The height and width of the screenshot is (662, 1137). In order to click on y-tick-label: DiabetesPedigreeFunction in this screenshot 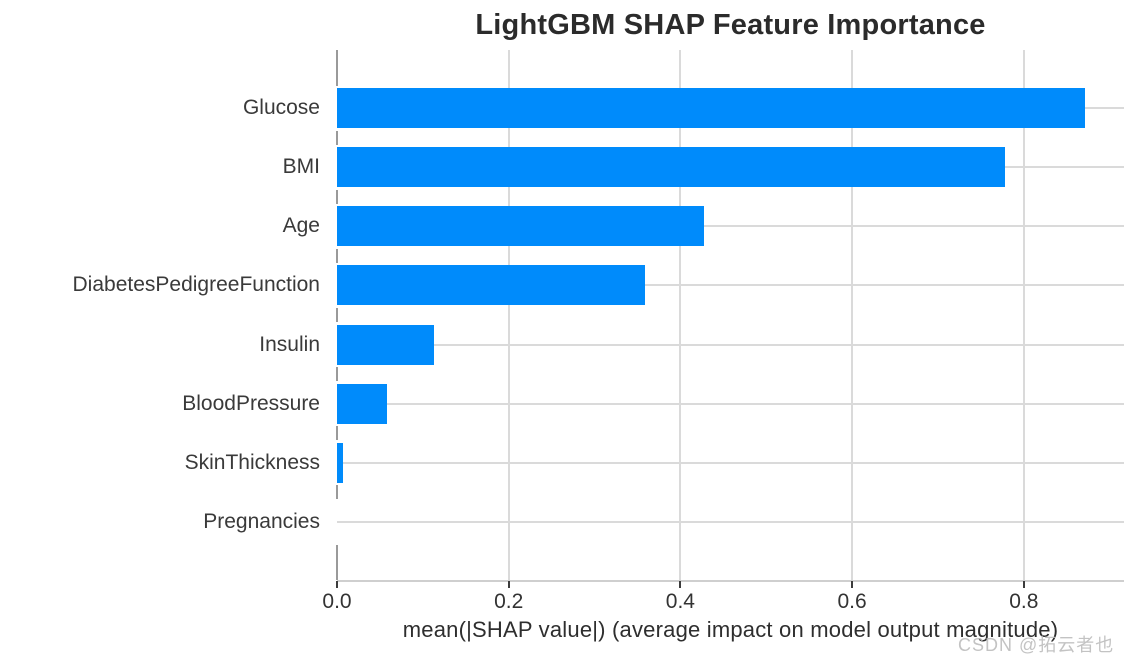, I will do `click(196, 285)`.